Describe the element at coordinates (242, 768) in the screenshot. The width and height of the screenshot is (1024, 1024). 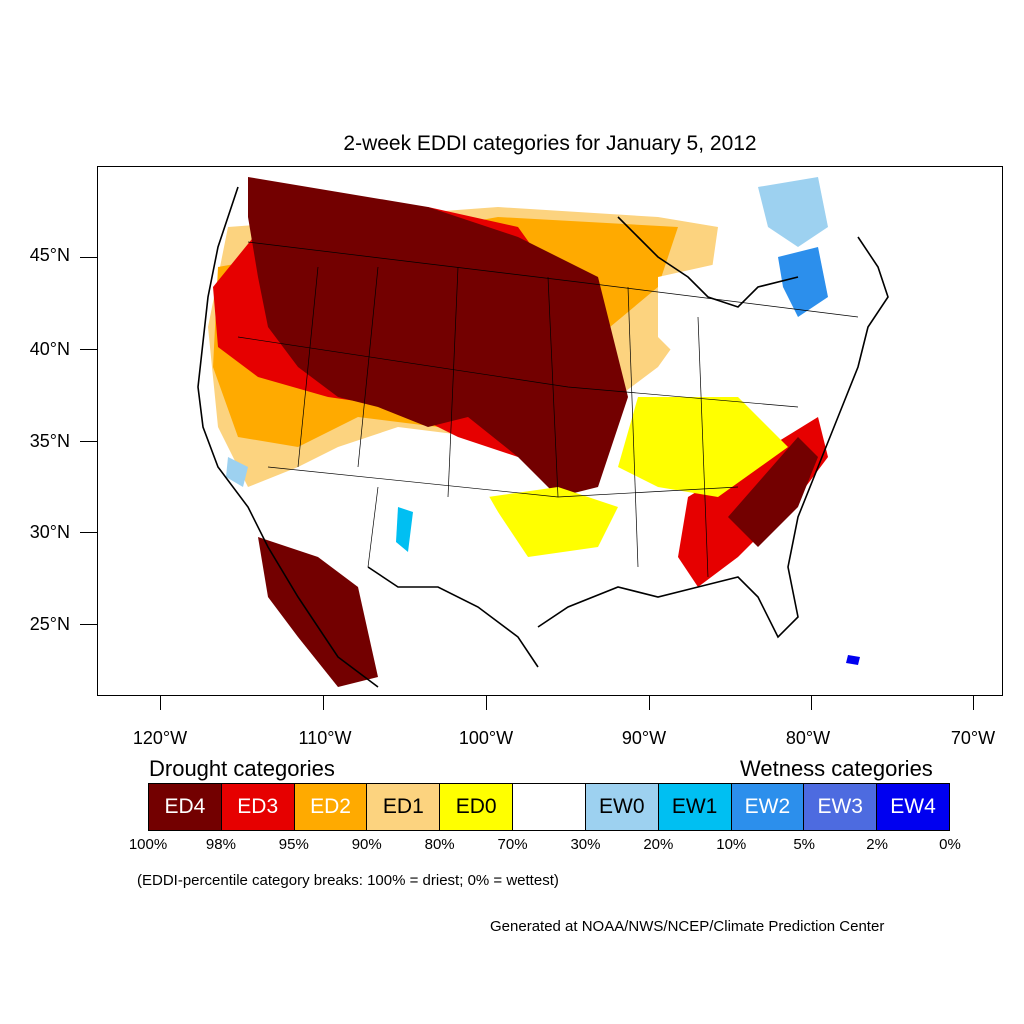
I see `drought-heading: Drought categories` at that location.